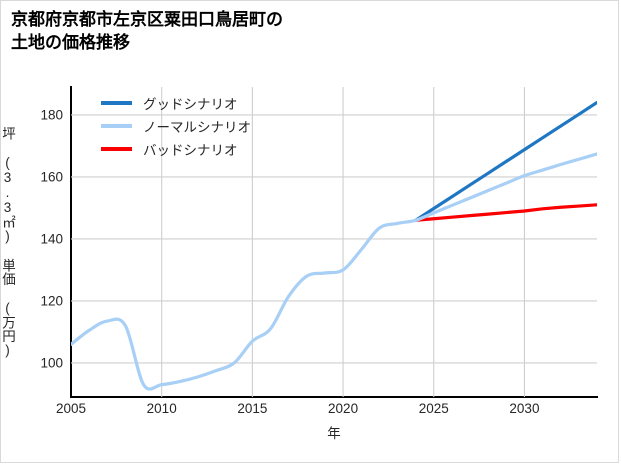 This screenshot has width=621, height=465. What do you see at coordinates (116, 148) in the screenshot?
I see `legend-swatch-bad-scenario` at bounding box center [116, 148].